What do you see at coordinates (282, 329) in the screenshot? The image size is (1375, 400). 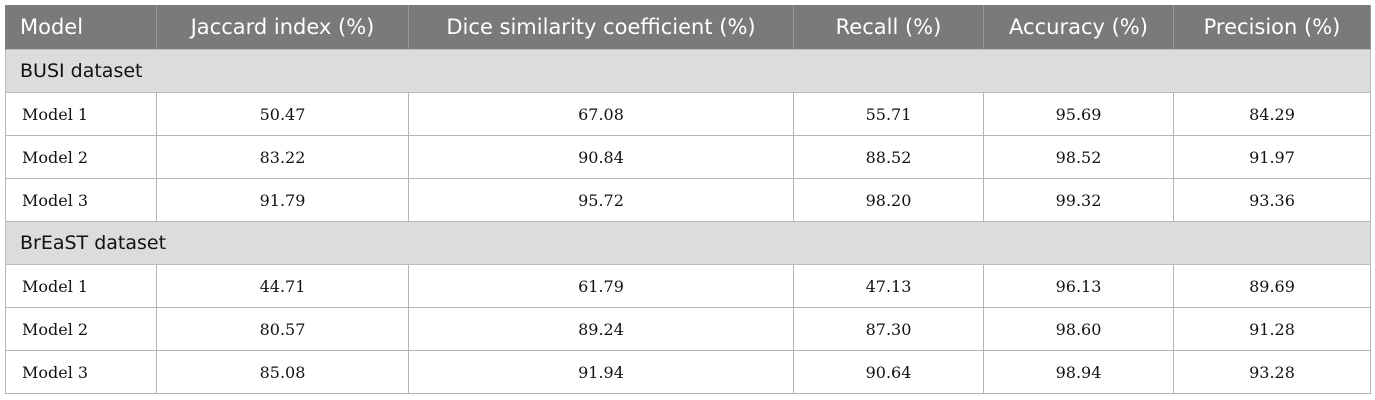 I see `table-cell: 80.57` at bounding box center [282, 329].